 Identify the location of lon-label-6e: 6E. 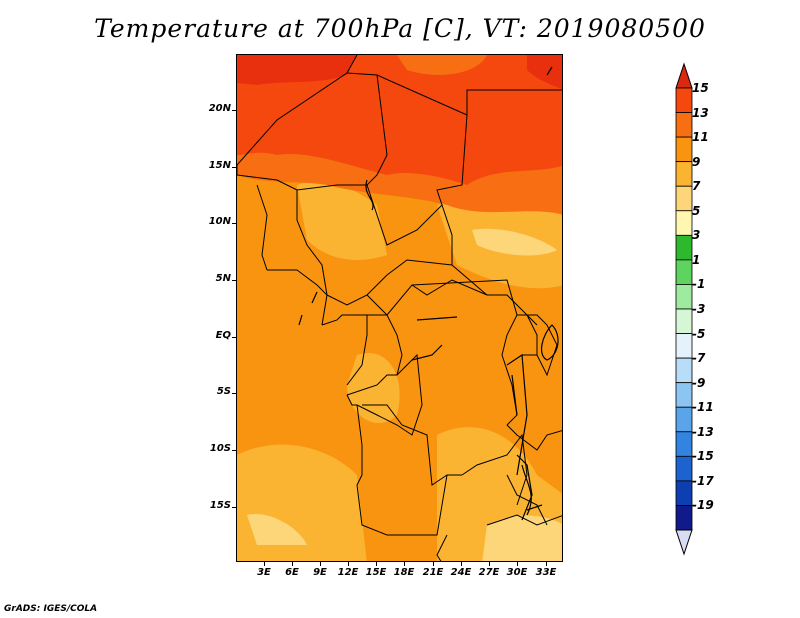
(292, 572).